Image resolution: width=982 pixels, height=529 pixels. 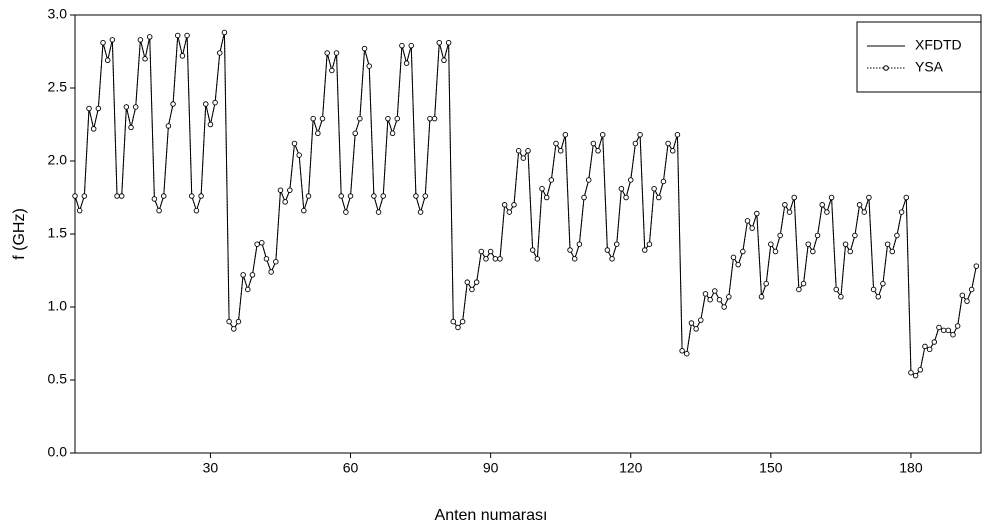 I want to click on y-tick-label: 0.5, so click(x=58, y=379).